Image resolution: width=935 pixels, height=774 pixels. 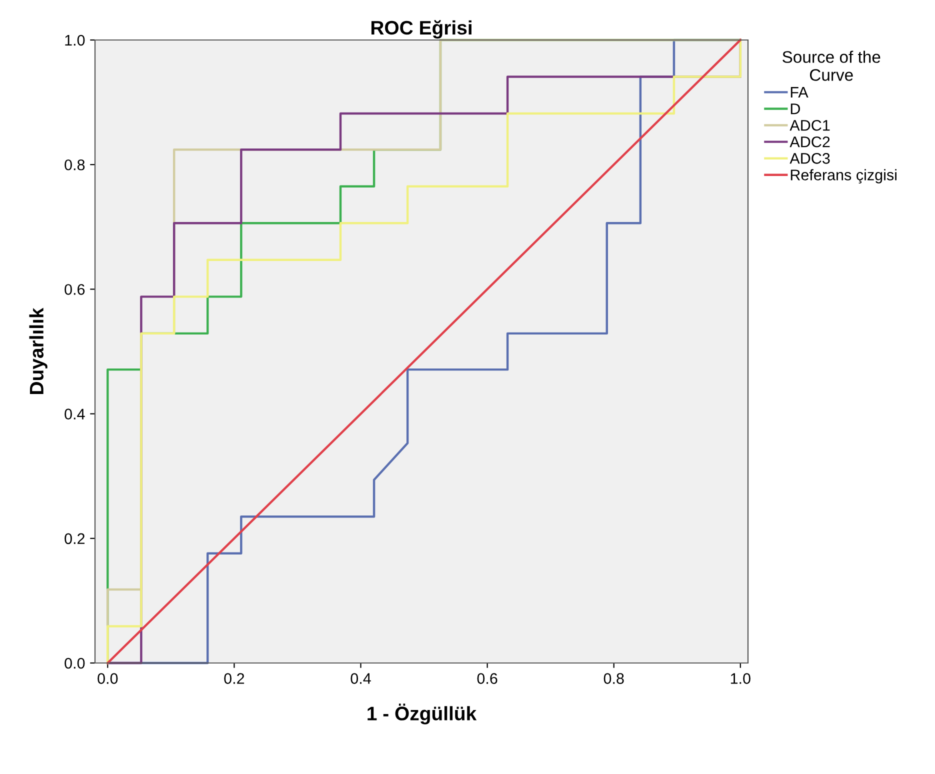 I want to click on legend-label: ADC2, so click(x=810, y=142).